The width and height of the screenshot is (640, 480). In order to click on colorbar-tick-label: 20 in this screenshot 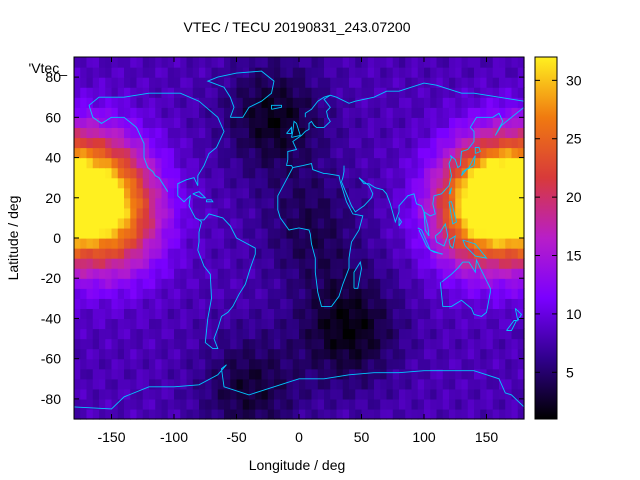, I will do `click(574, 197)`.